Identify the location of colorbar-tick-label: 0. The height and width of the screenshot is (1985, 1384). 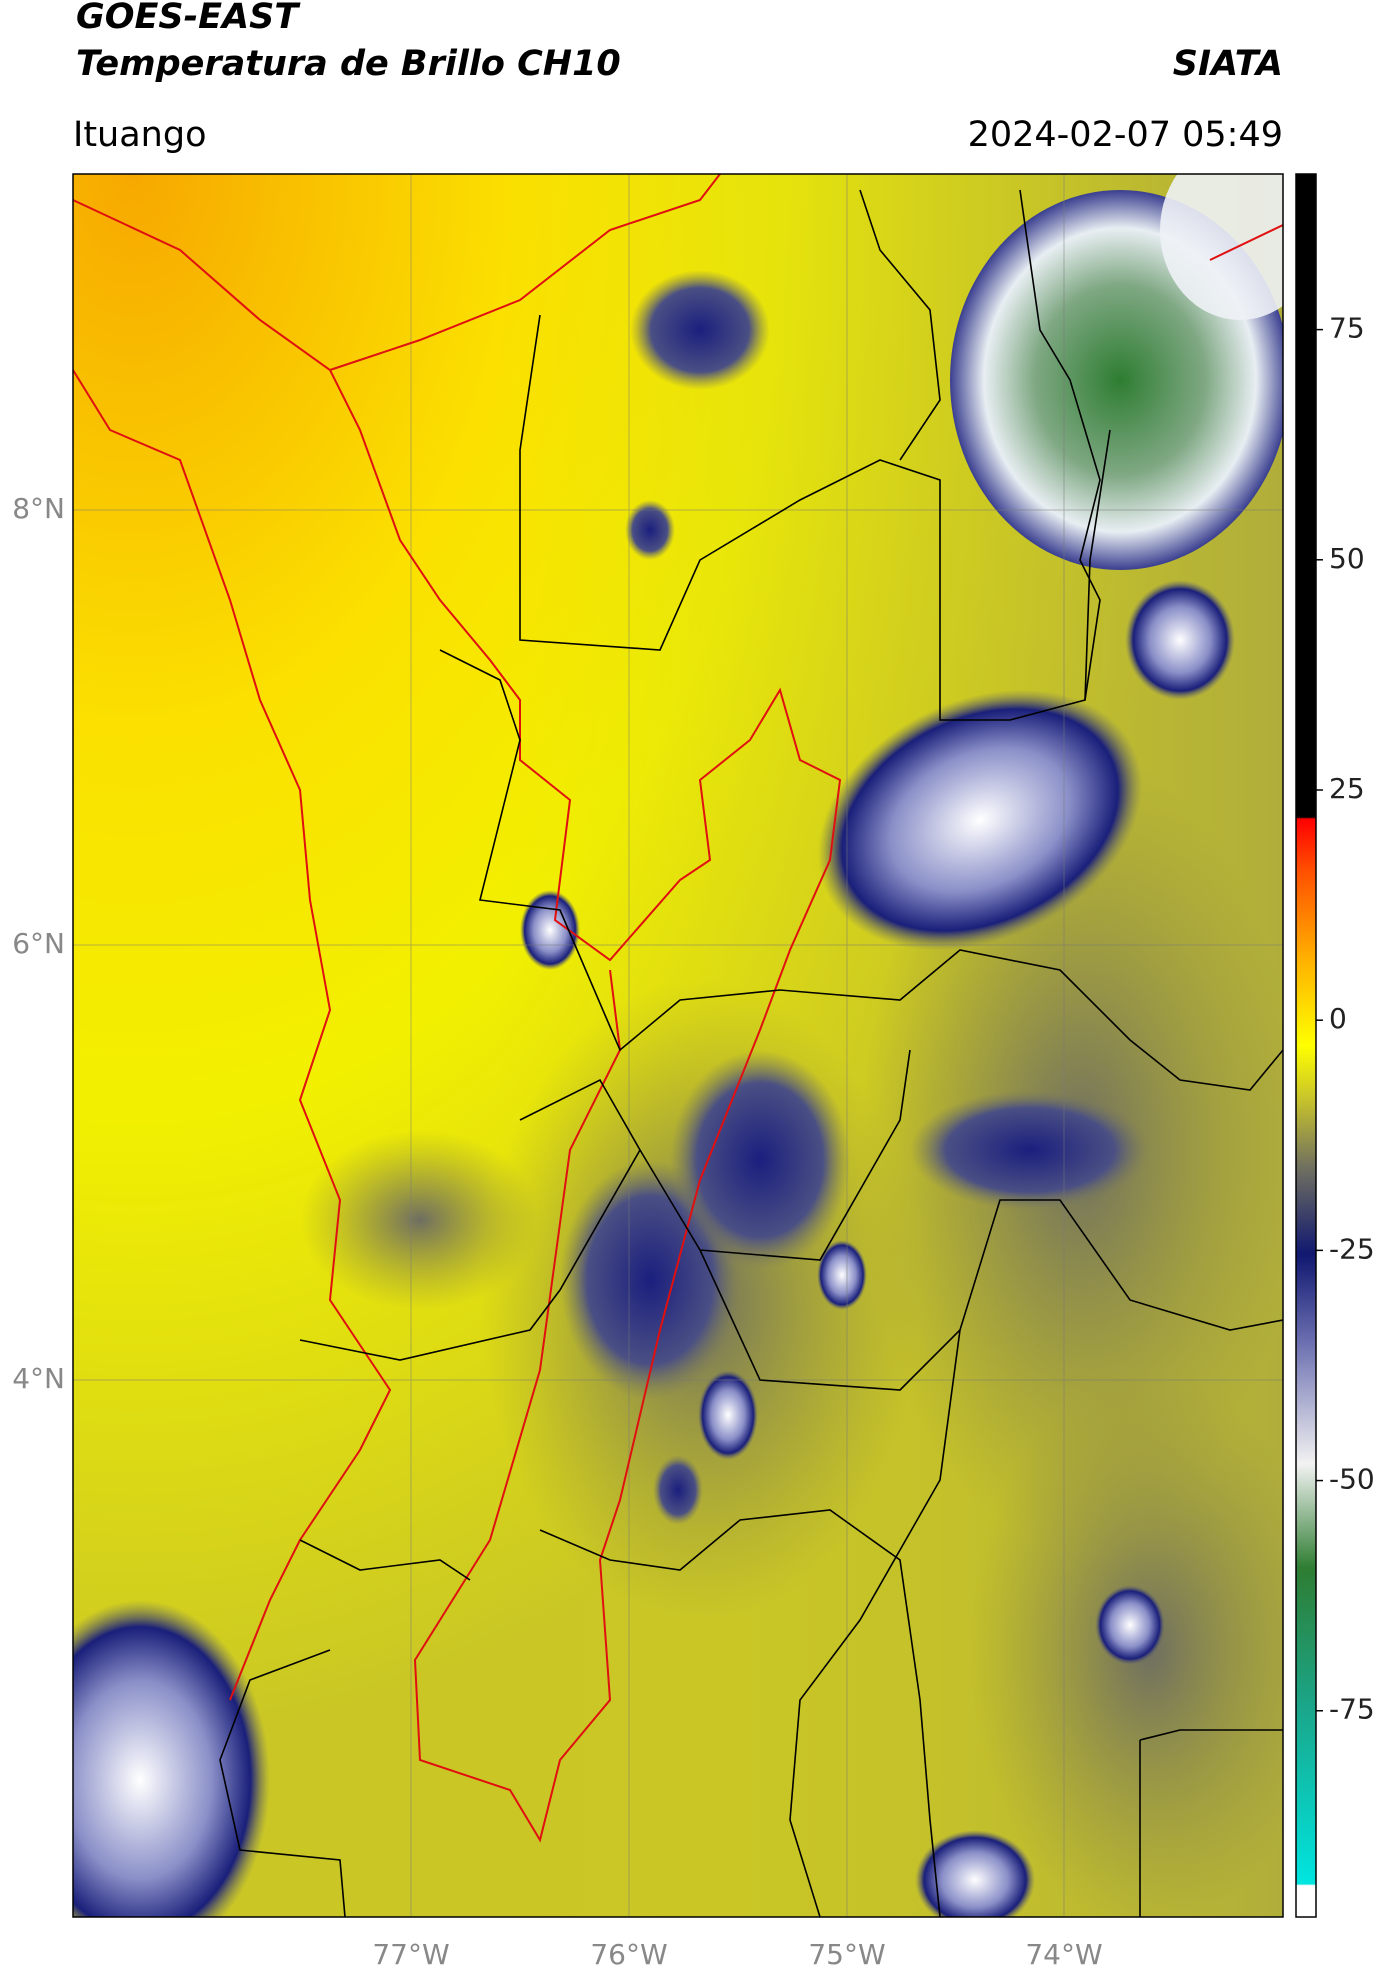
(1338, 1018).